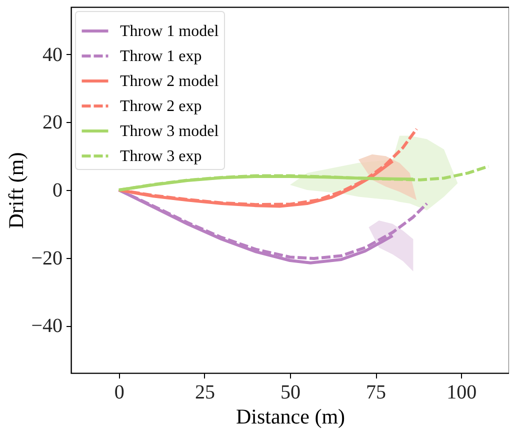  Describe the element at coordinates (52, 55) in the screenshot. I see `y-tick-label: 40` at that location.